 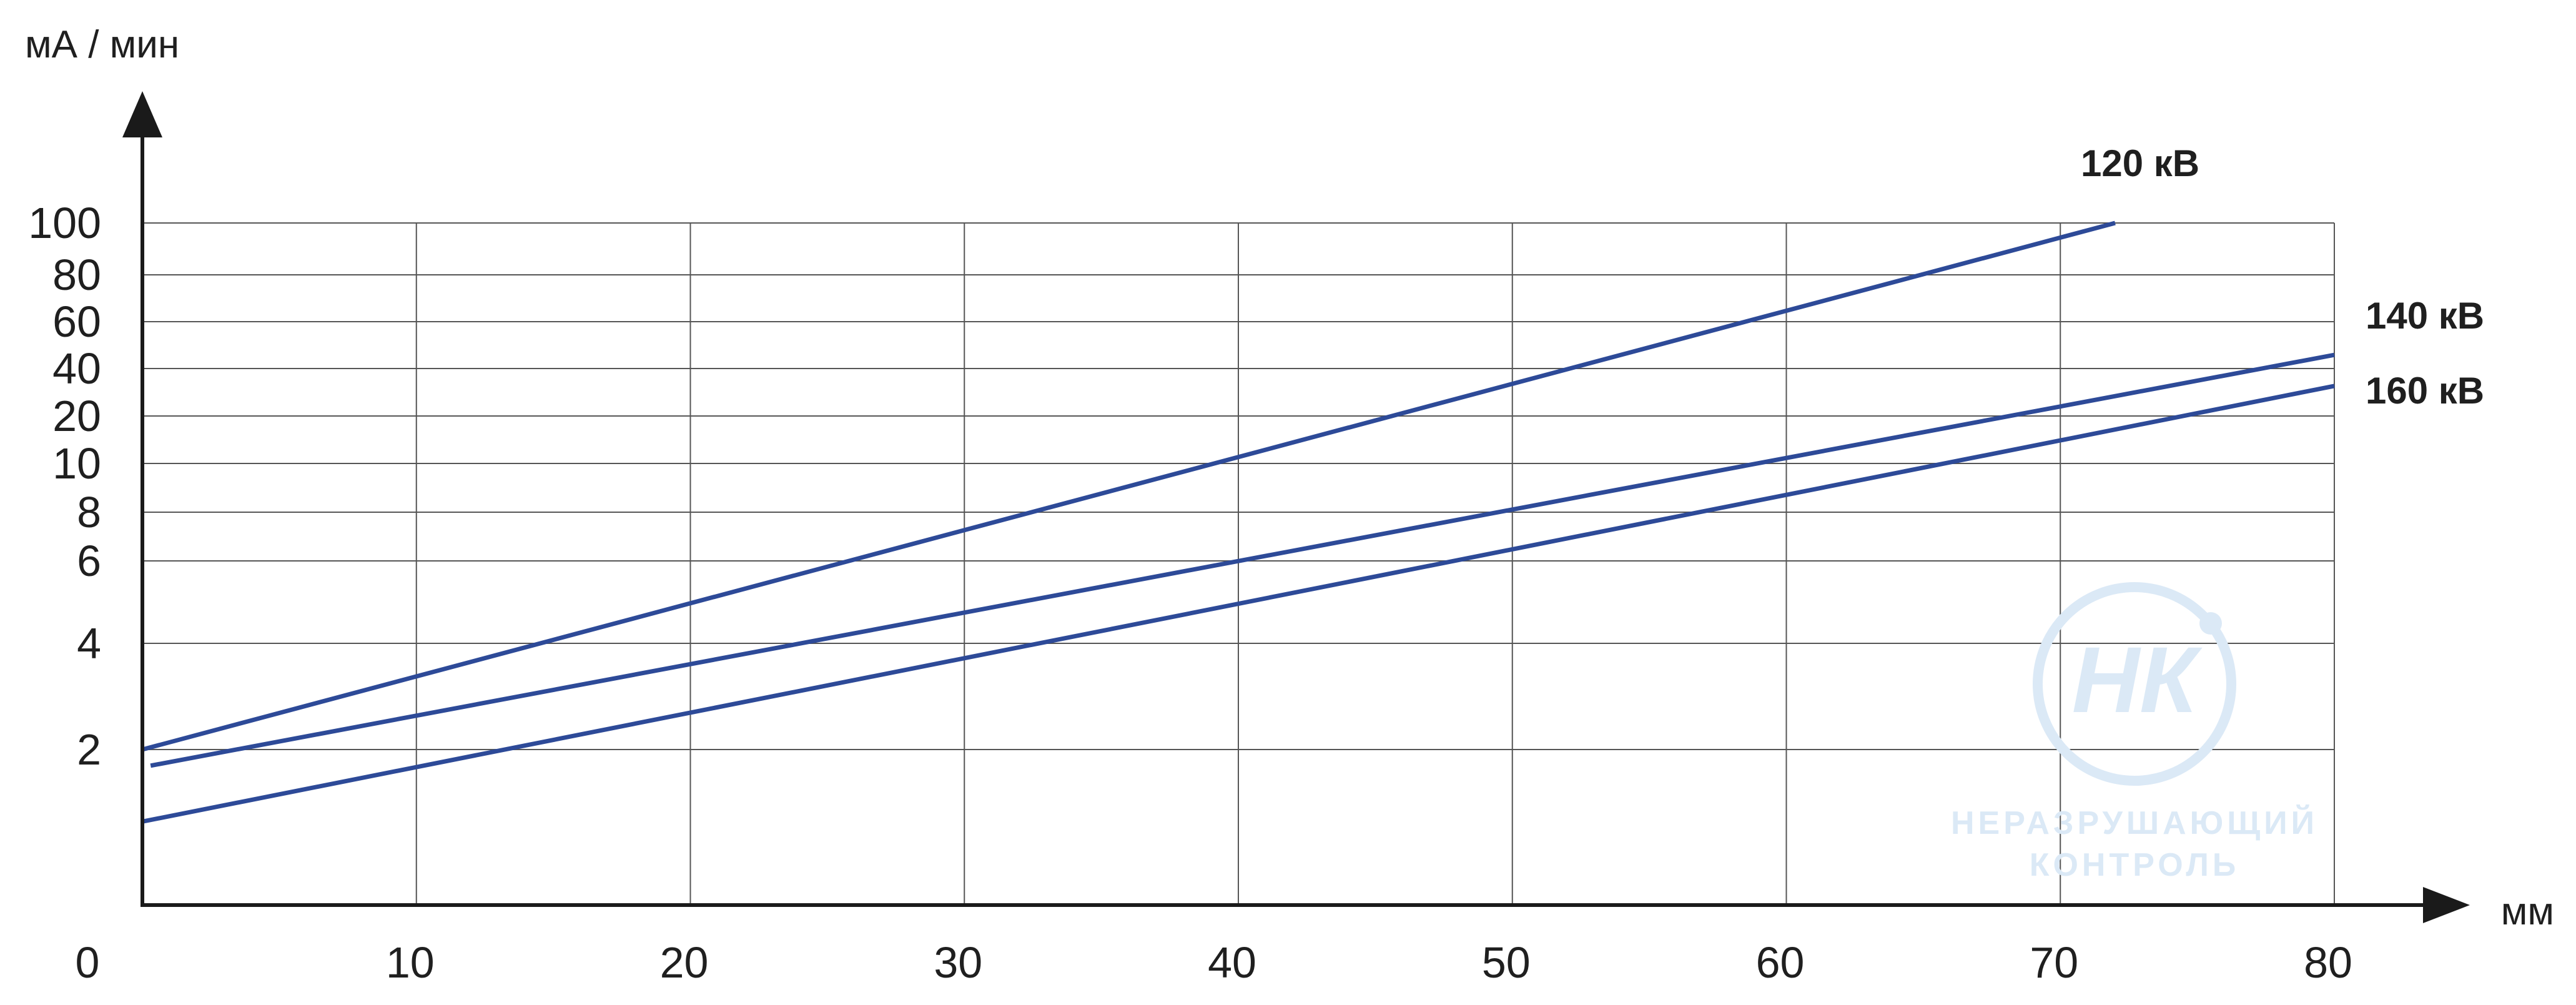 What do you see at coordinates (2527, 911) in the screenshot?
I see `x-axis-unit: мм` at bounding box center [2527, 911].